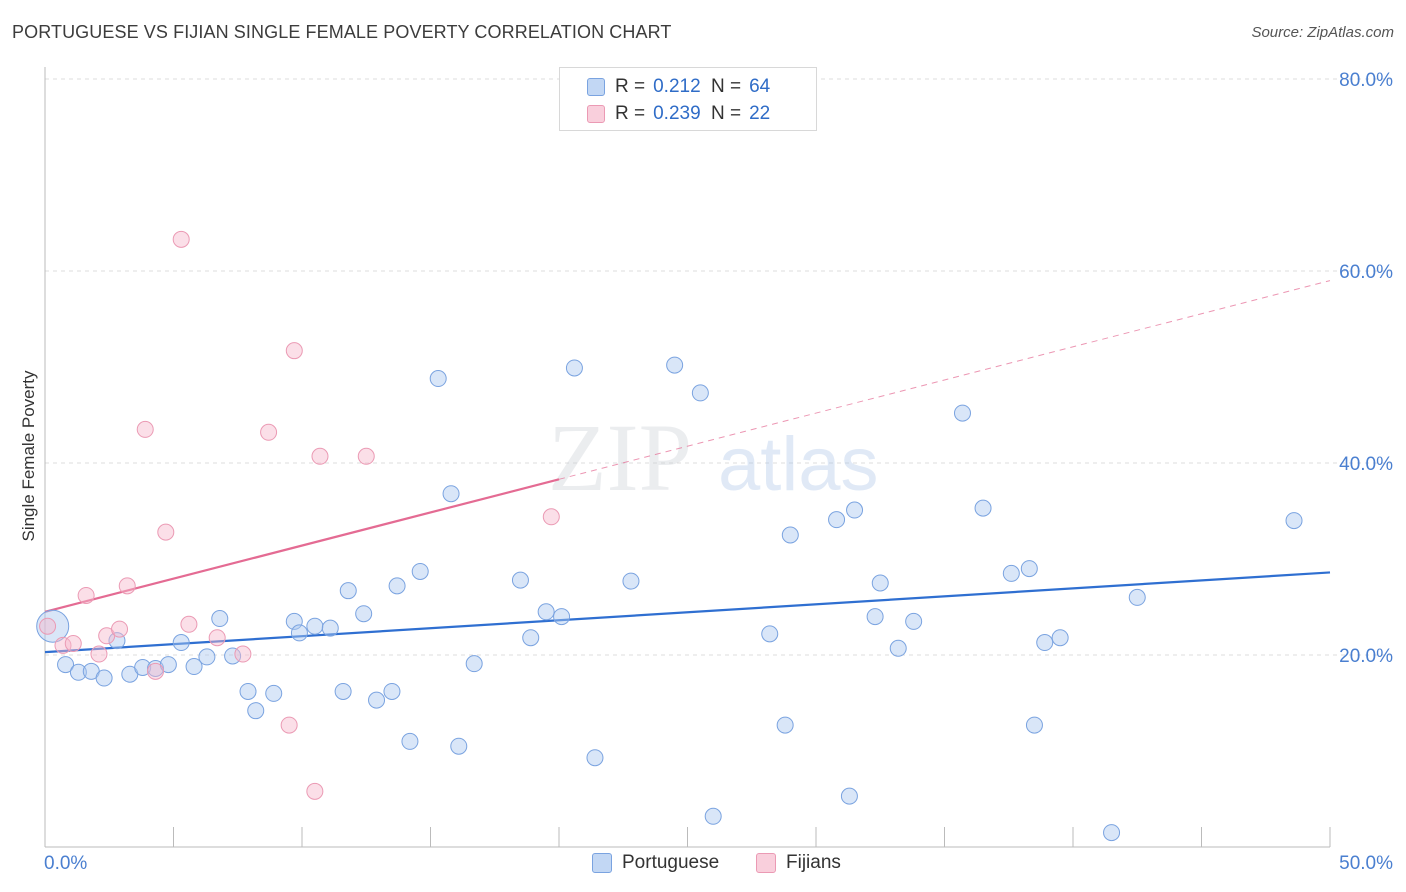  Describe the element at coordinates (1366, 272) in the screenshot. I see `y-tick-label: 60.0%` at that location.